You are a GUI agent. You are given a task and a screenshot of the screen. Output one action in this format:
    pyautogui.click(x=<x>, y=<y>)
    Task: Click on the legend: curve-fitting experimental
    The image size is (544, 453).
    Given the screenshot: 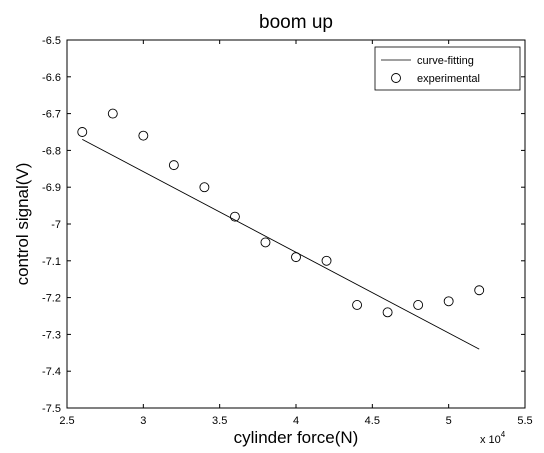 What is the action you would take?
    pyautogui.click(x=447, y=68)
    